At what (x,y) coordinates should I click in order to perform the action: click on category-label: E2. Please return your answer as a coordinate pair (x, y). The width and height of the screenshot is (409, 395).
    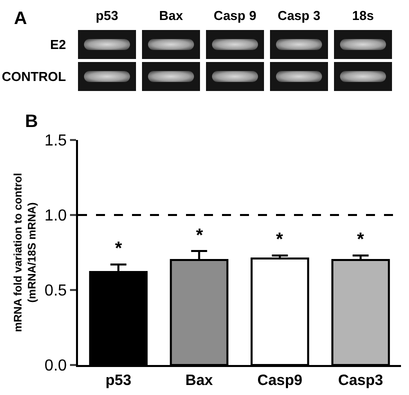
    Looking at the image, I should click on (58, 44).